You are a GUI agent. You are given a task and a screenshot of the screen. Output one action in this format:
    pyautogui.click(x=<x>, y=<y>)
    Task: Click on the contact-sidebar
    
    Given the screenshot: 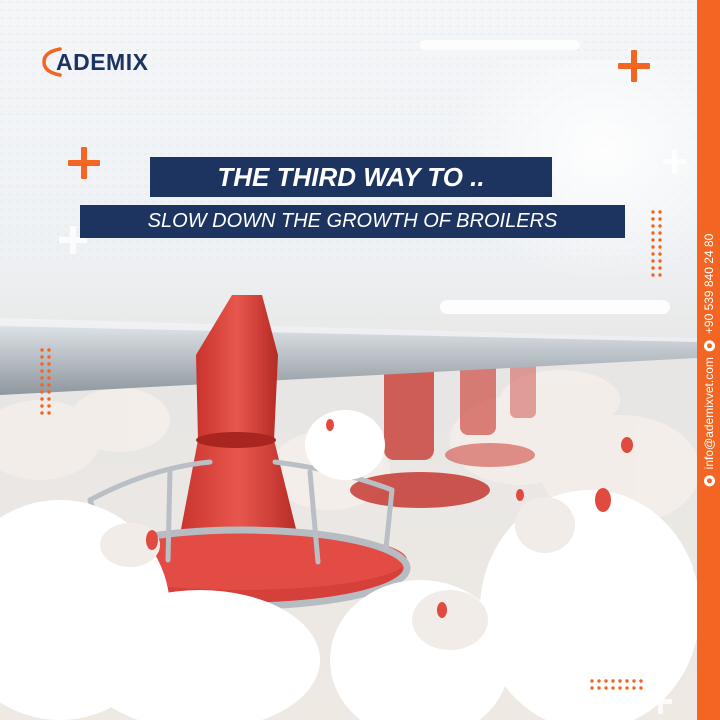 What is the action you would take?
    pyautogui.click(x=708, y=360)
    